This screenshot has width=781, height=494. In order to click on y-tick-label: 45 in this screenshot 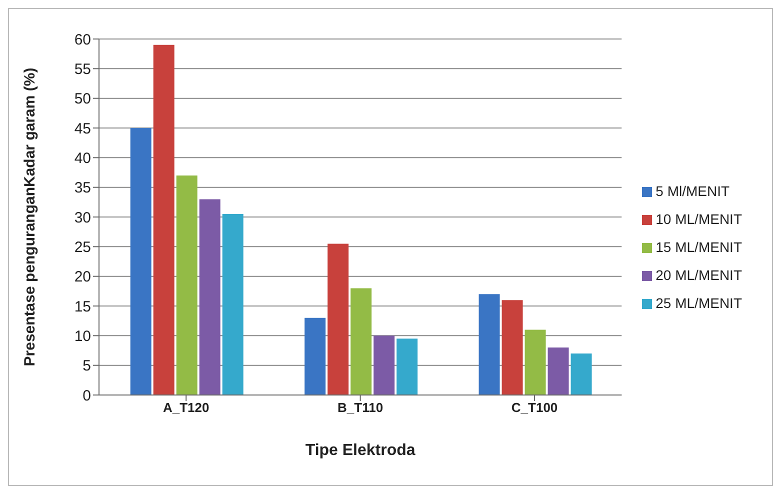, I will do `click(82, 129)`.